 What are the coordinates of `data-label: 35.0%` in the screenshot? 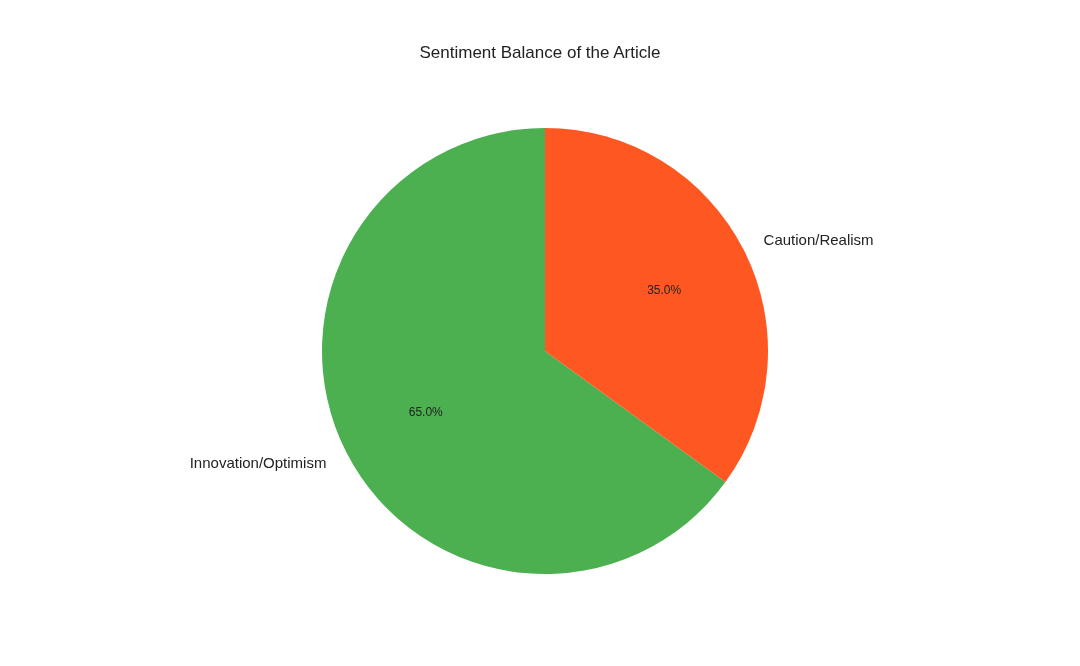 It's located at (664, 290).